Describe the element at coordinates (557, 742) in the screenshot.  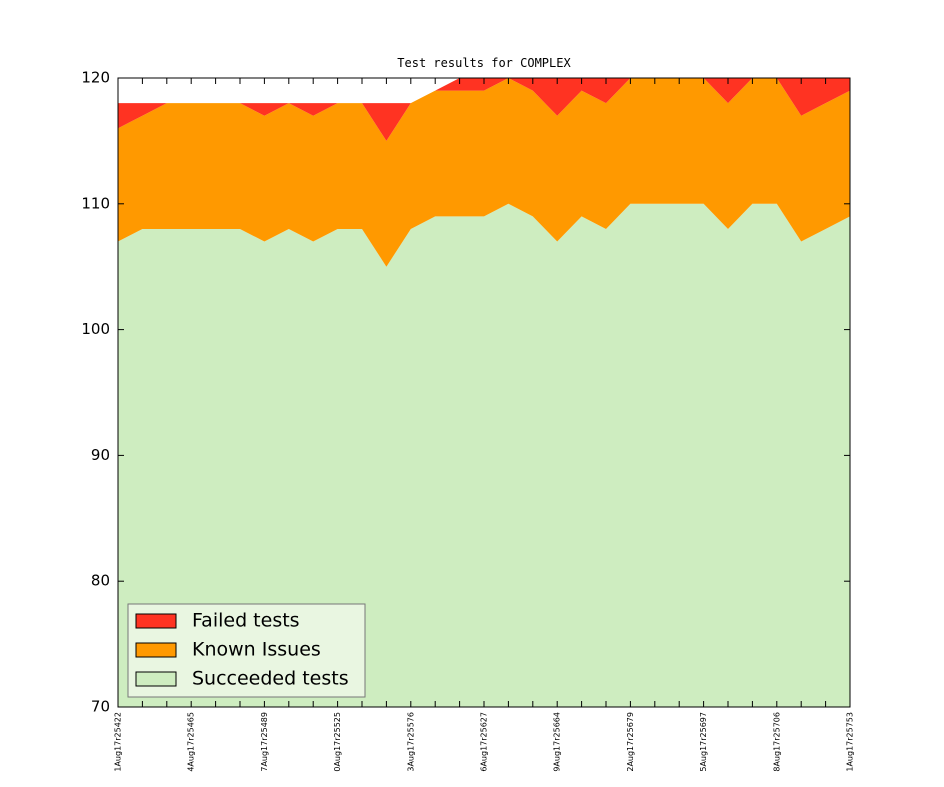
I see `x-tick-label: 9Aug17r25664` at that location.